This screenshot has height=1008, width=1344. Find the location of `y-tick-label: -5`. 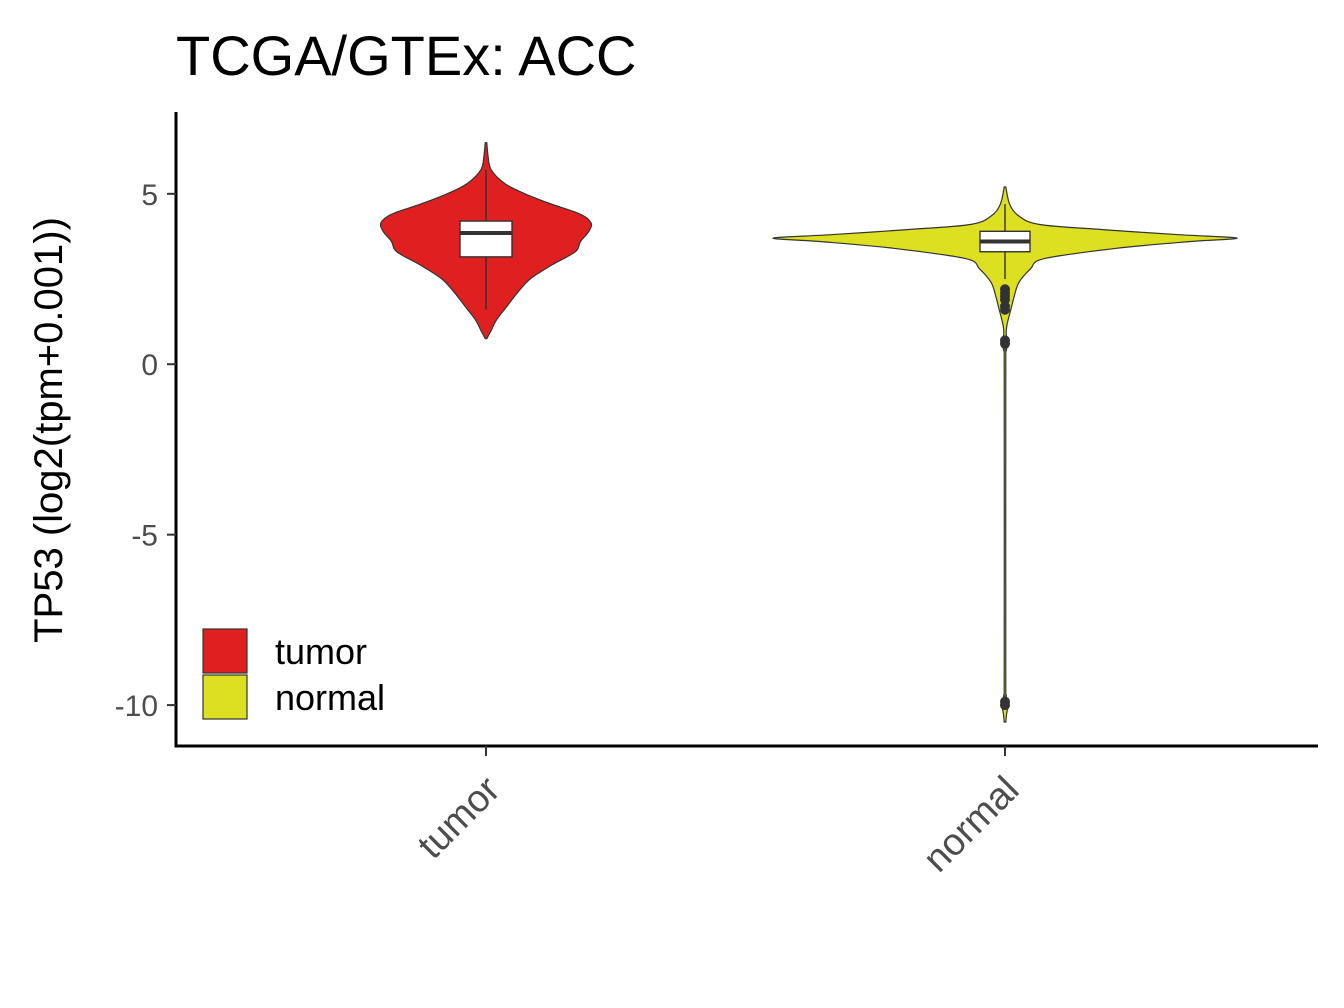

y-tick-label: -5 is located at coordinates (144, 536).